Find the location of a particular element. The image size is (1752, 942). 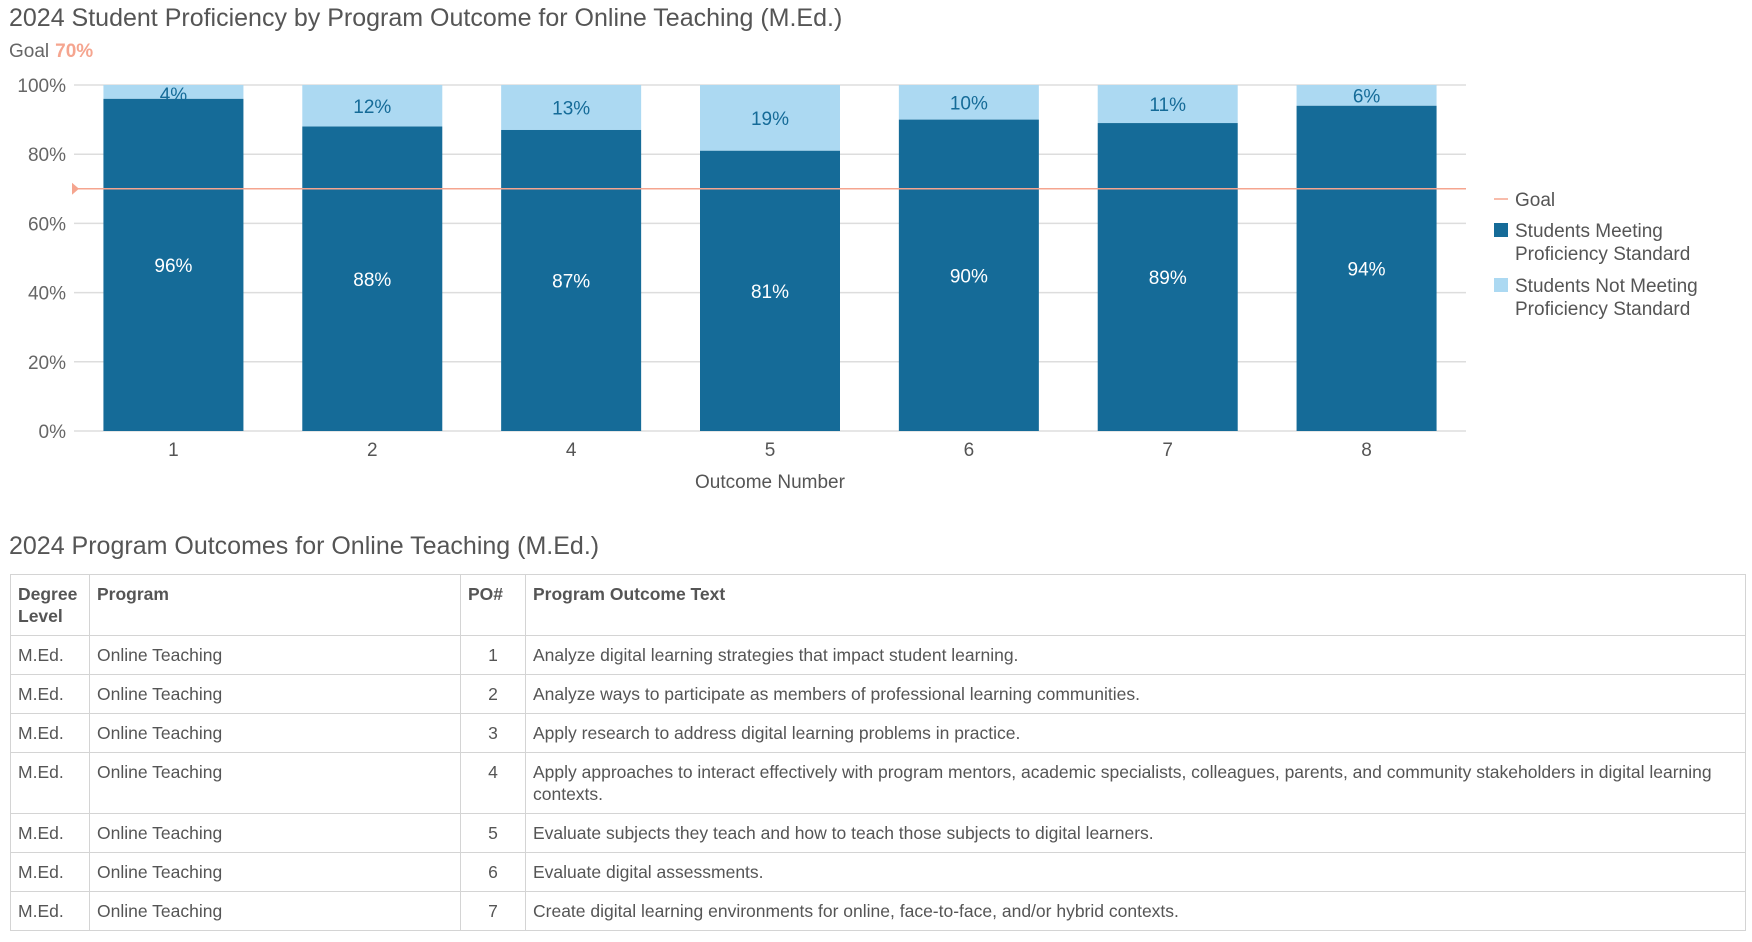

data-label-not-meeting: 11% is located at coordinates (1167, 105).